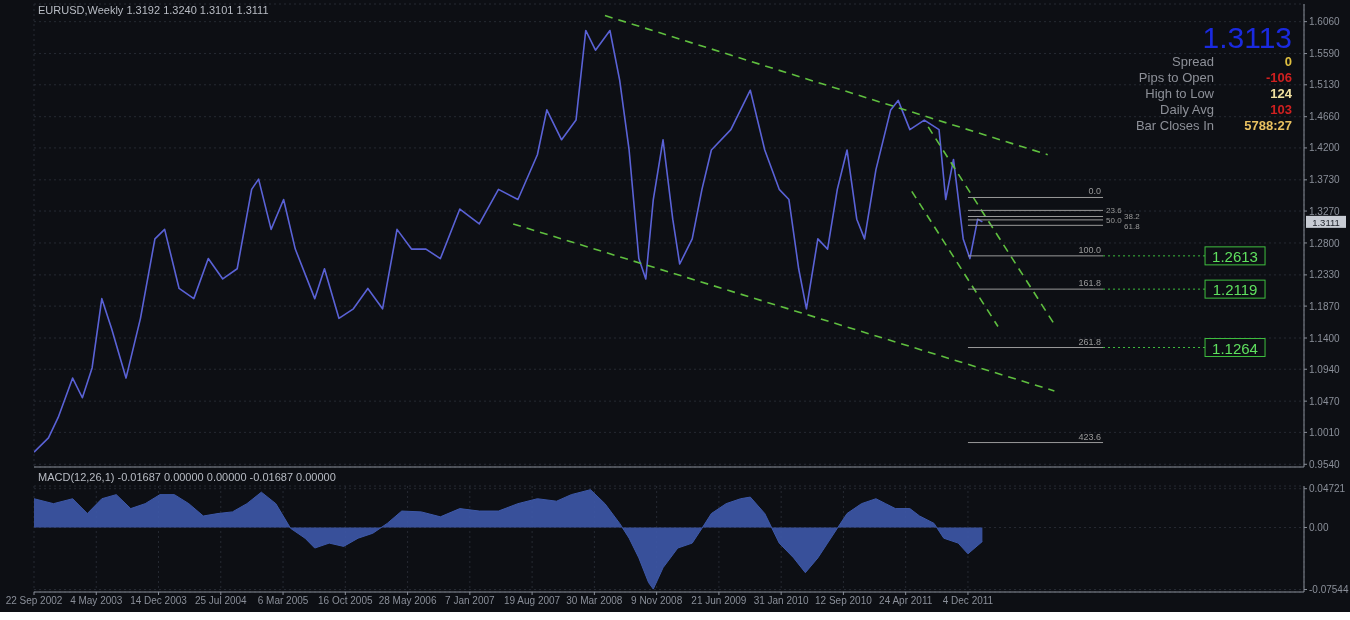 This screenshot has width=1350, height=620. What do you see at coordinates (1174, 126) in the screenshot?
I see `annotation: Bar Closes In` at bounding box center [1174, 126].